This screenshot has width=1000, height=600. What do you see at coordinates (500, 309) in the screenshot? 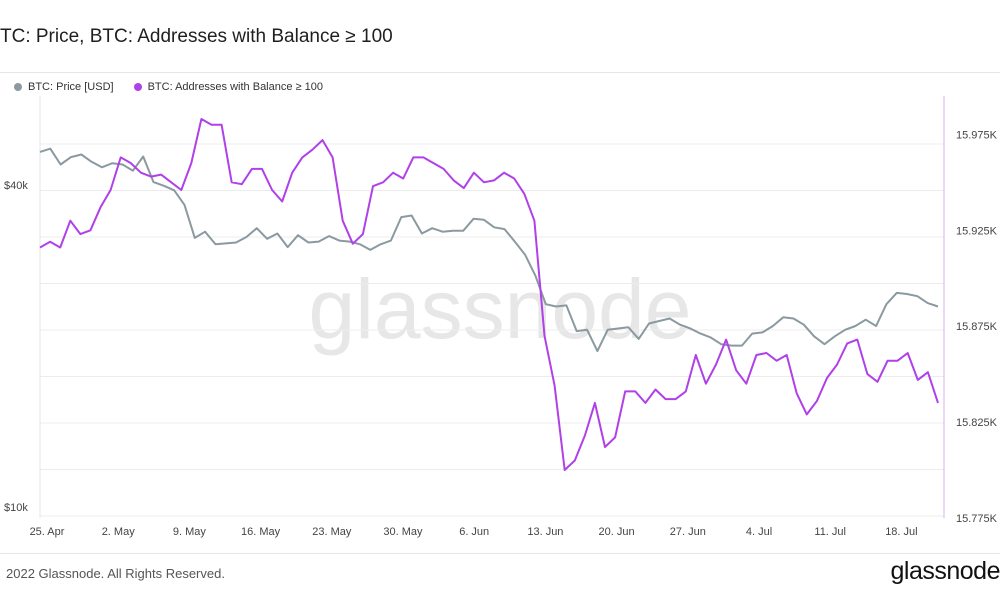
I see `watermark: glassnode` at bounding box center [500, 309].